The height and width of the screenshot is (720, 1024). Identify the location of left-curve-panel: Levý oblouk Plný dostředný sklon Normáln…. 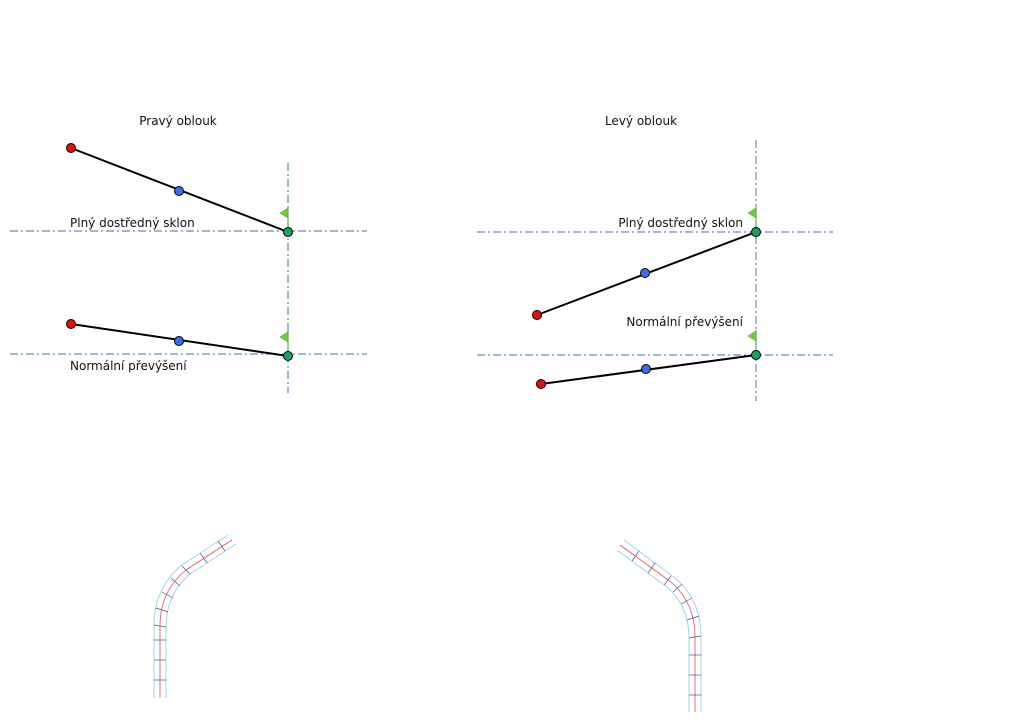
(655, 257).